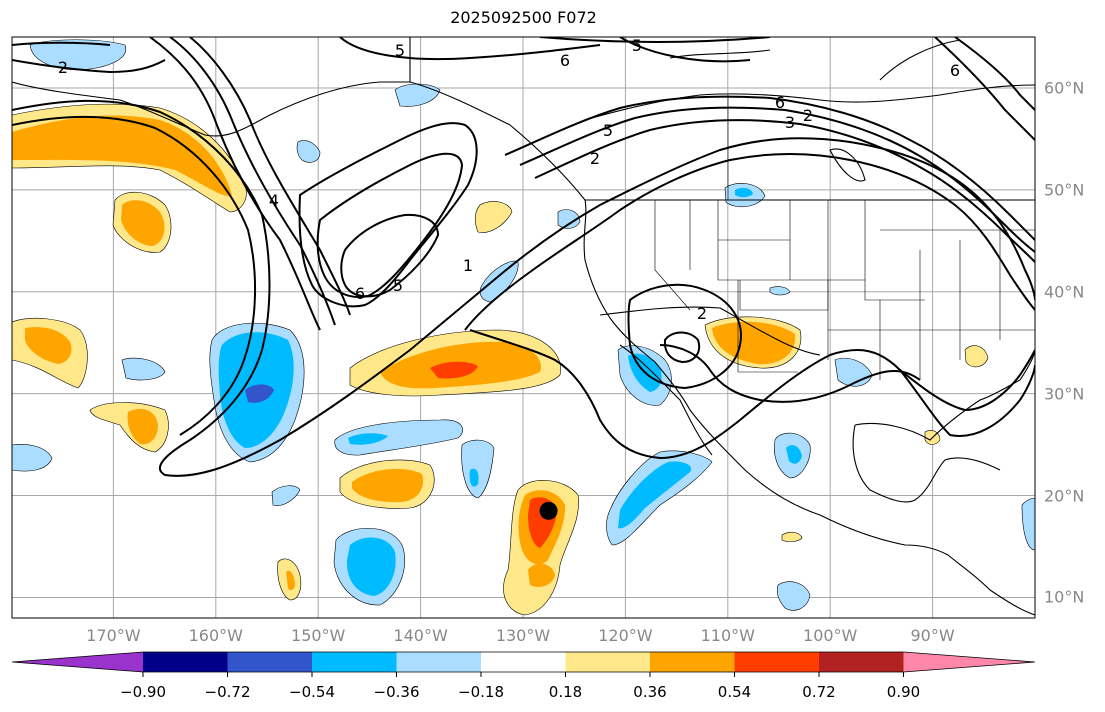 The image size is (1105, 712). I want to click on colorbar-tick-label: 0.54, so click(734, 692).